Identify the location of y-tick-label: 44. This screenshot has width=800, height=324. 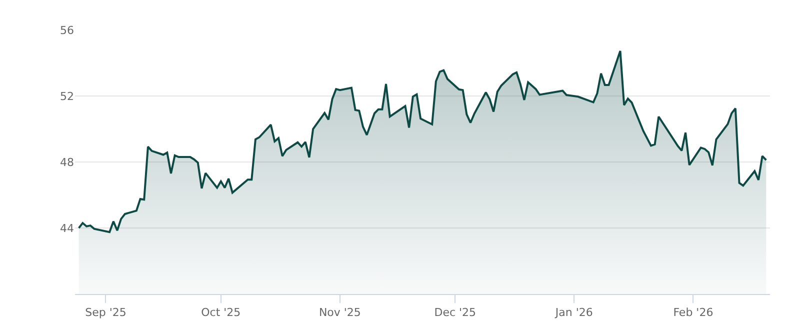
(67, 228).